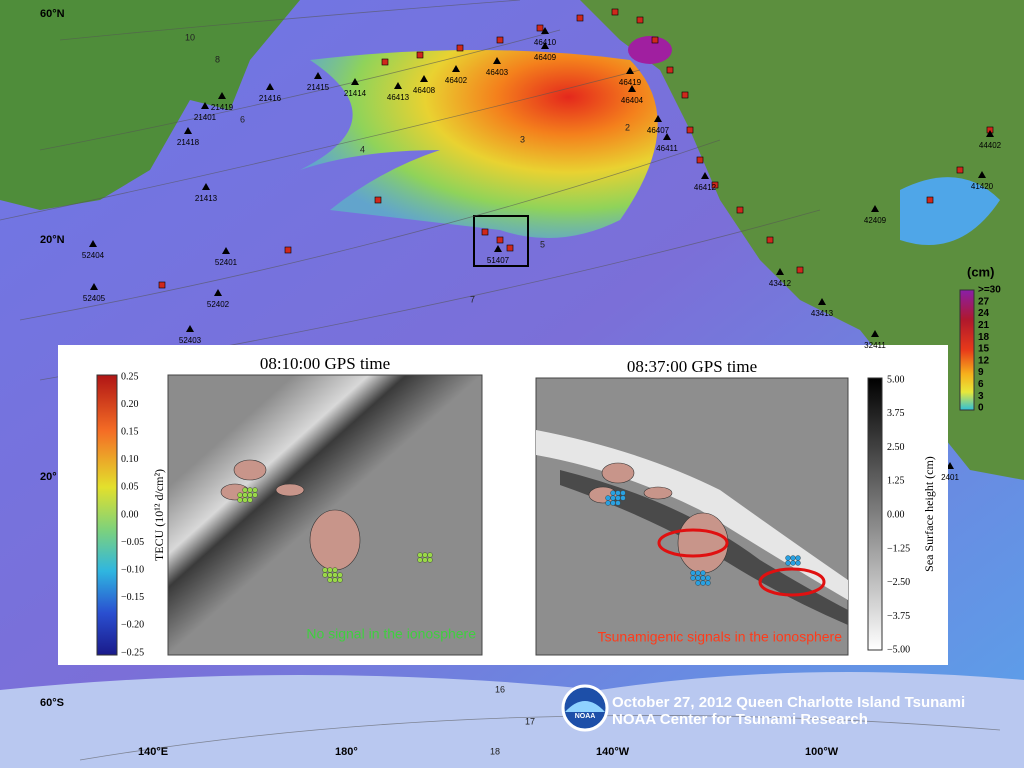 The height and width of the screenshot is (768, 1024). What do you see at coordinates (929, 514) in the screenshot?
I see `ssh-label: Sea Surface height (cm)` at bounding box center [929, 514].